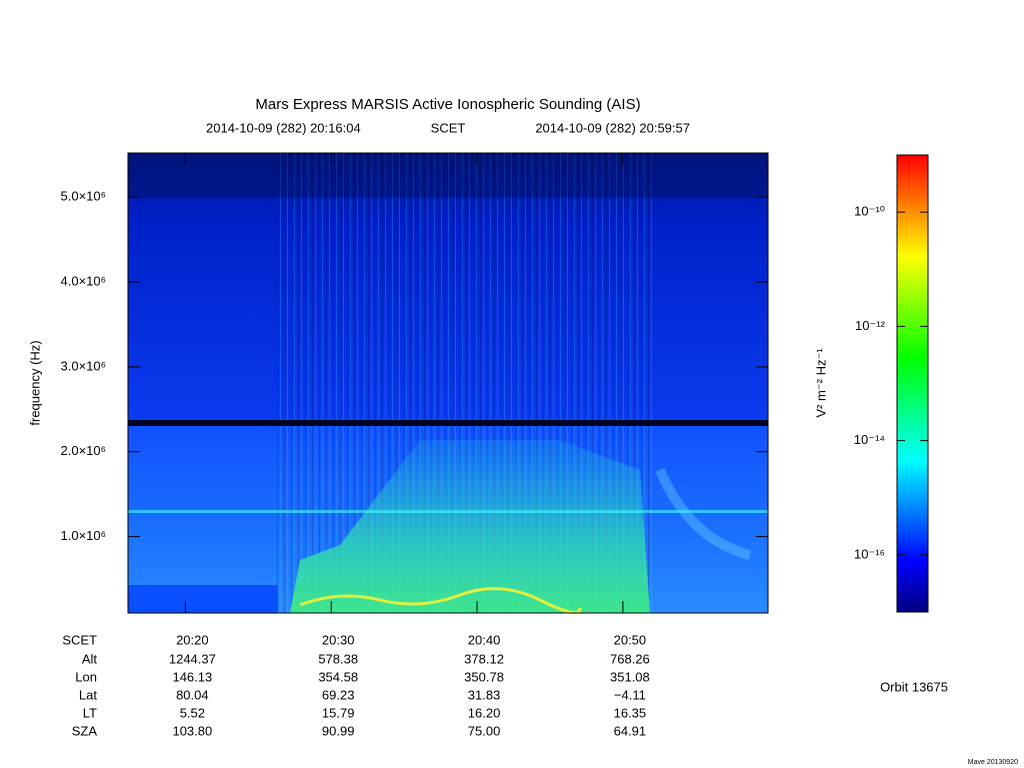 This screenshot has height=768, width=1024. I want to click on colorbar-label: V² m⁻² Hz⁻¹, so click(820, 383).